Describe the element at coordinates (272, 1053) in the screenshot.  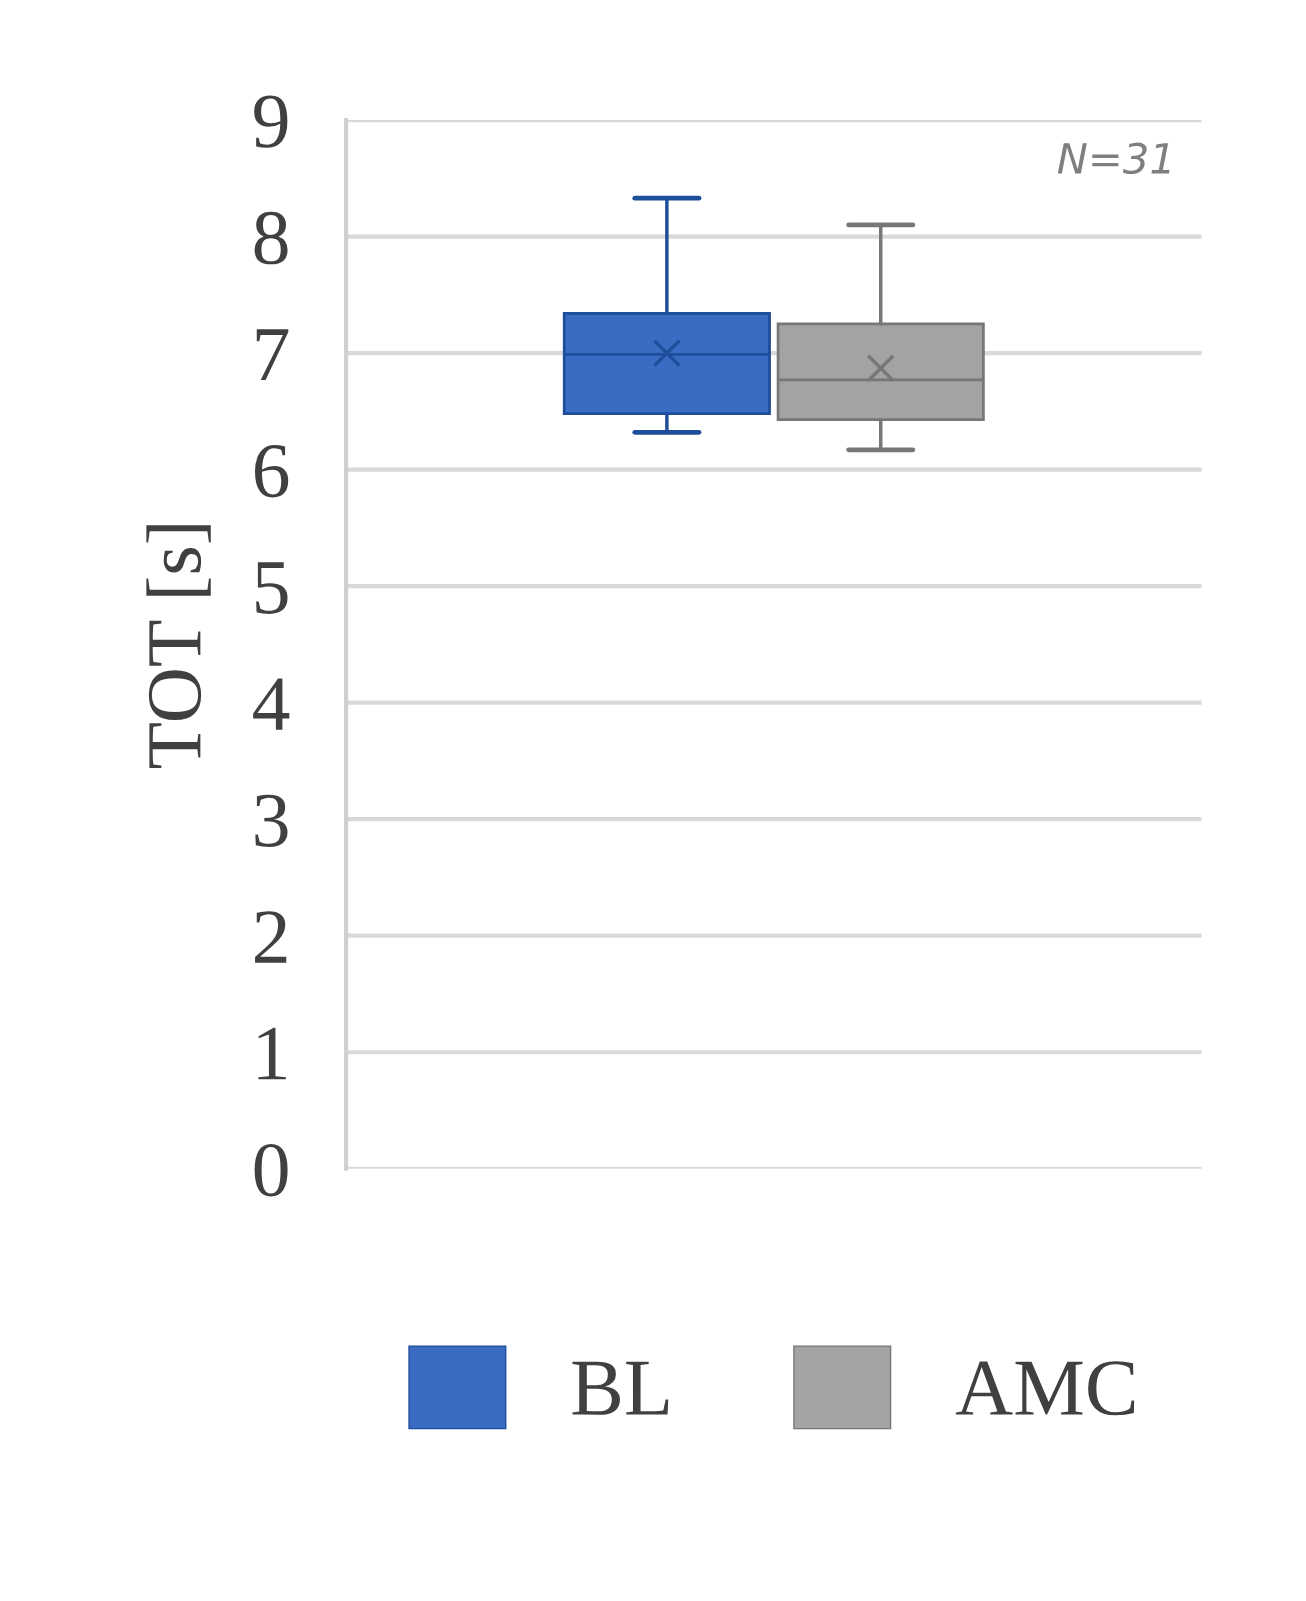
I see `y-tick-label: 1` at that location.